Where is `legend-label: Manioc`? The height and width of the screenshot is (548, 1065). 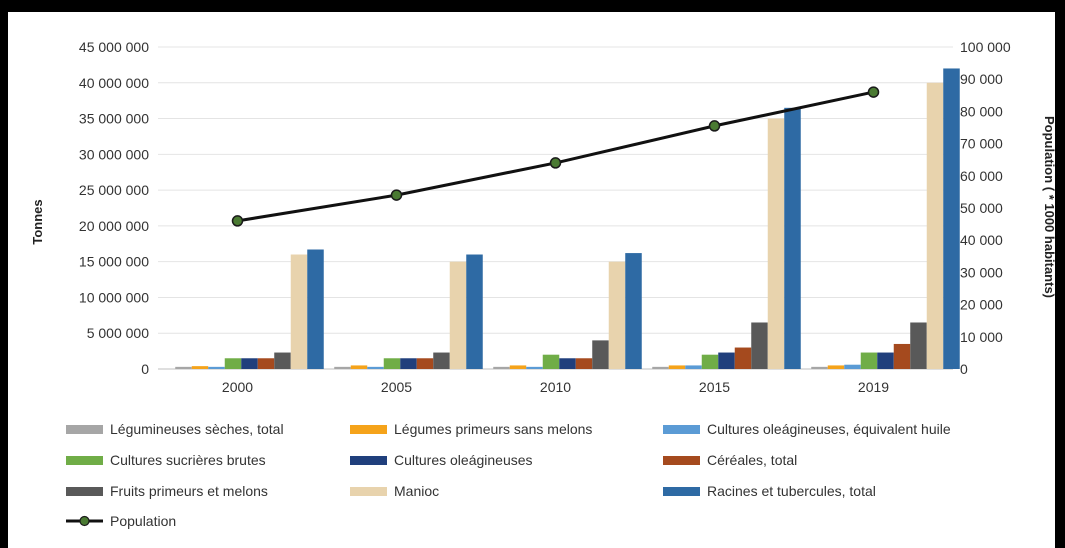
legend-label: Manioc is located at coordinates (416, 491).